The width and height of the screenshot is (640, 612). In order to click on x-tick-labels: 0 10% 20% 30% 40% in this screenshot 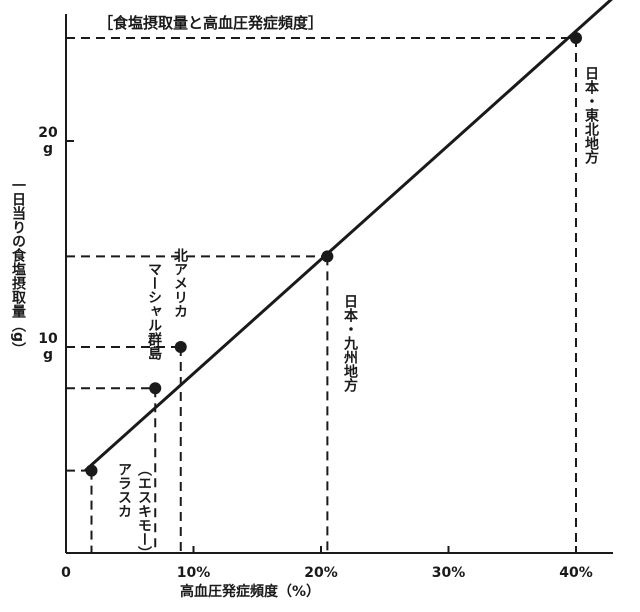, I will do `click(327, 573)`.